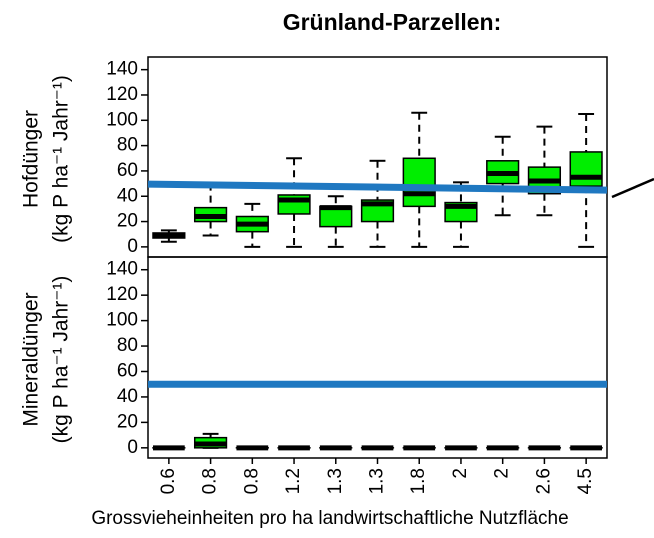  I want to click on y-axis-label: Mineraldünger, so click(31, 359).